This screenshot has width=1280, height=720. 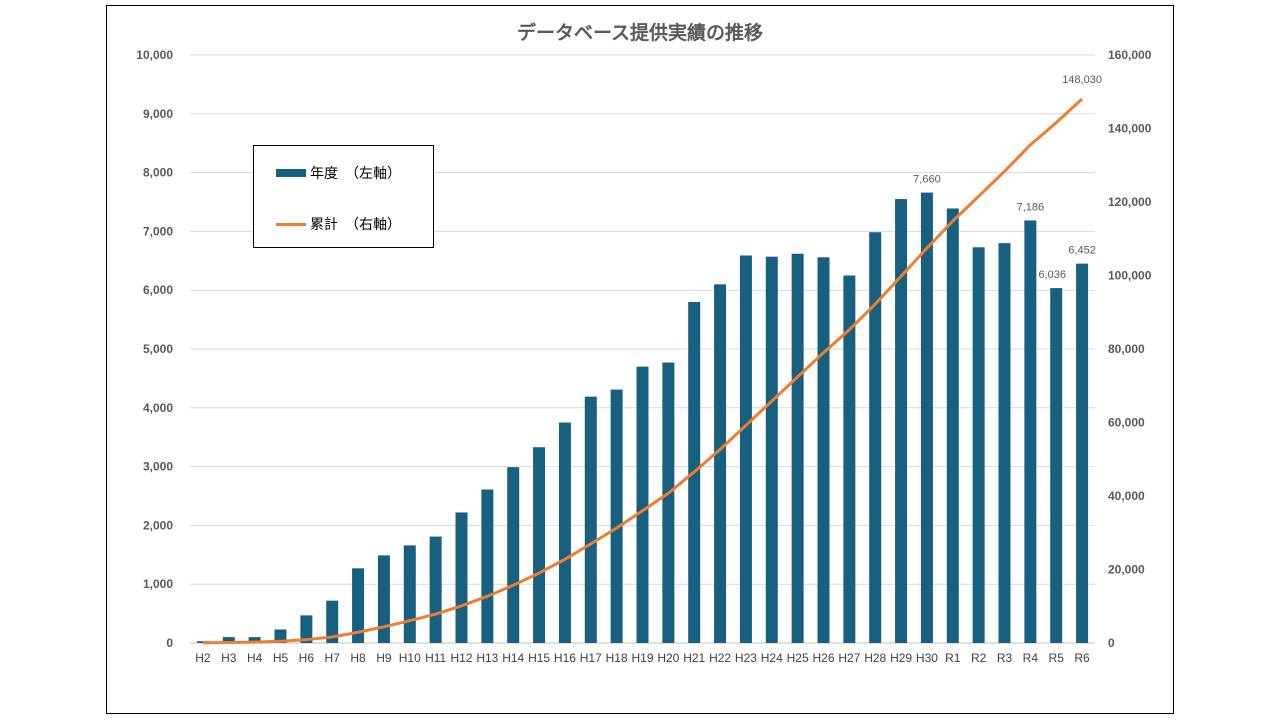 I want to click on legend-label-cumulative: 累計 （右軸）, so click(x=355, y=224).